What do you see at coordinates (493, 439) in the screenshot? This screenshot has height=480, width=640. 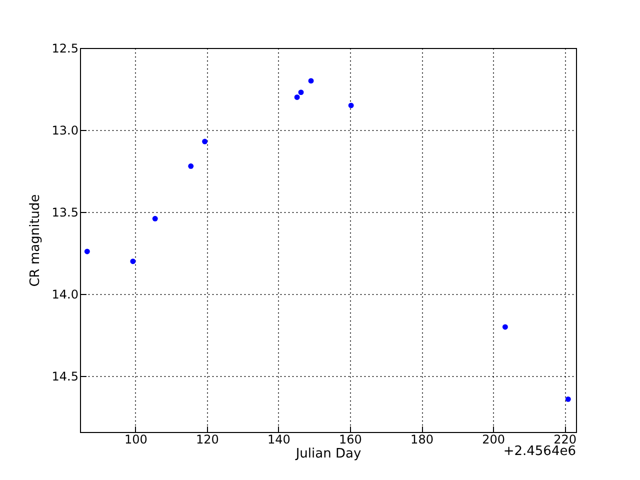 I see `x-tick-label: 200` at bounding box center [493, 439].